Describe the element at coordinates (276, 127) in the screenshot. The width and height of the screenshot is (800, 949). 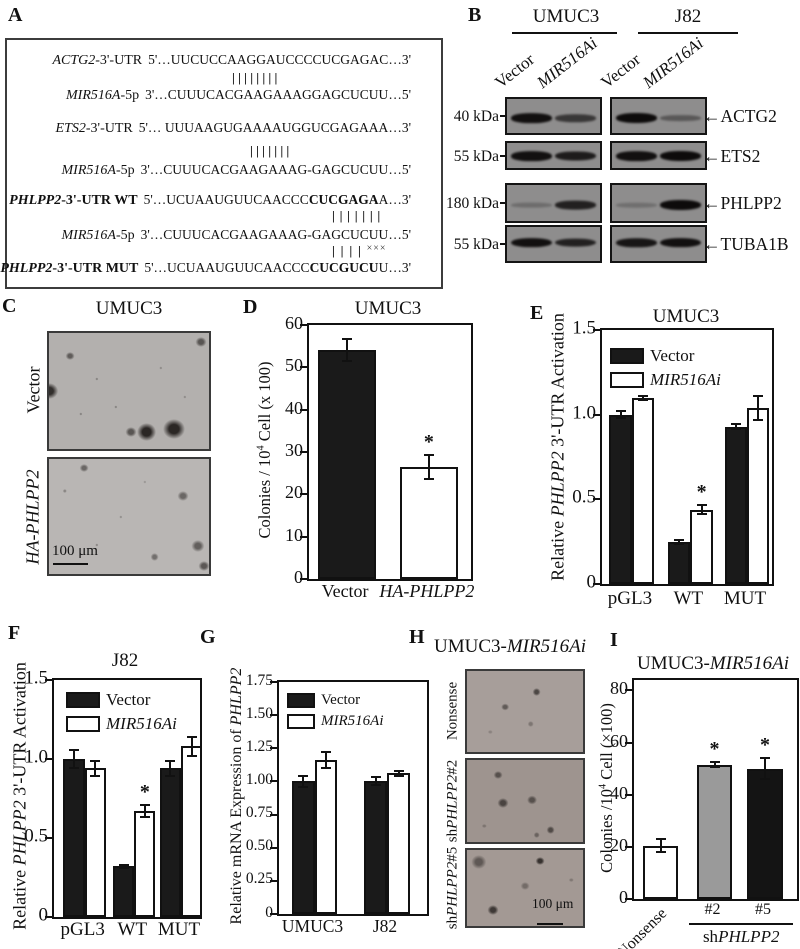
I see `seq-part: UUUAAGUGAAAAUGGUCGAGAAA` at that location.